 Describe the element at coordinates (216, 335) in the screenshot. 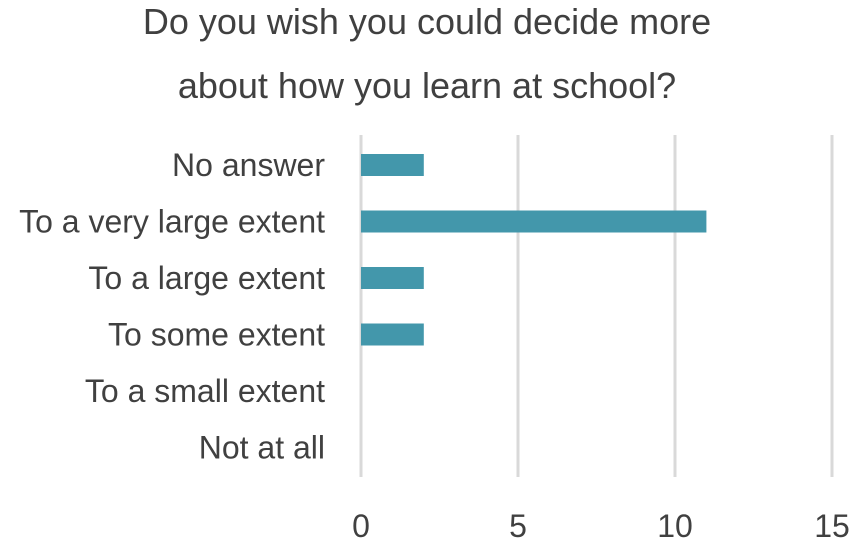

I see `category-label: To some extent` at that location.